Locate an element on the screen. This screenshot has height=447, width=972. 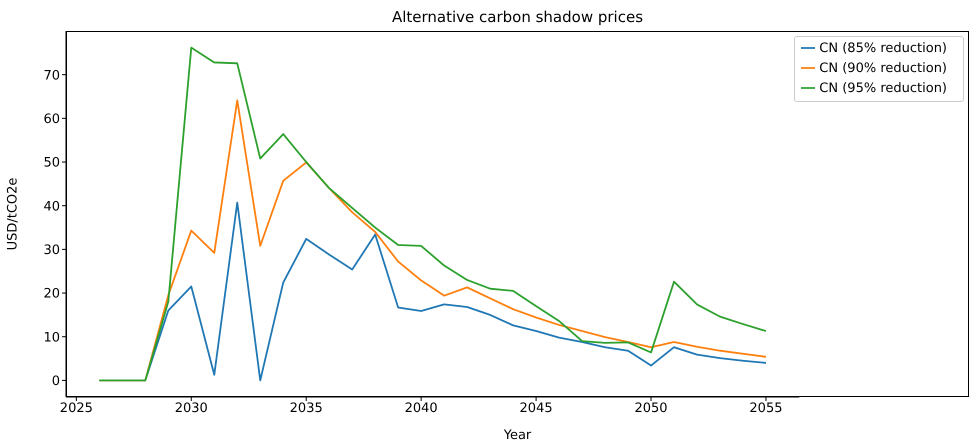
y-tick-label: 40 is located at coordinates (51, 206).